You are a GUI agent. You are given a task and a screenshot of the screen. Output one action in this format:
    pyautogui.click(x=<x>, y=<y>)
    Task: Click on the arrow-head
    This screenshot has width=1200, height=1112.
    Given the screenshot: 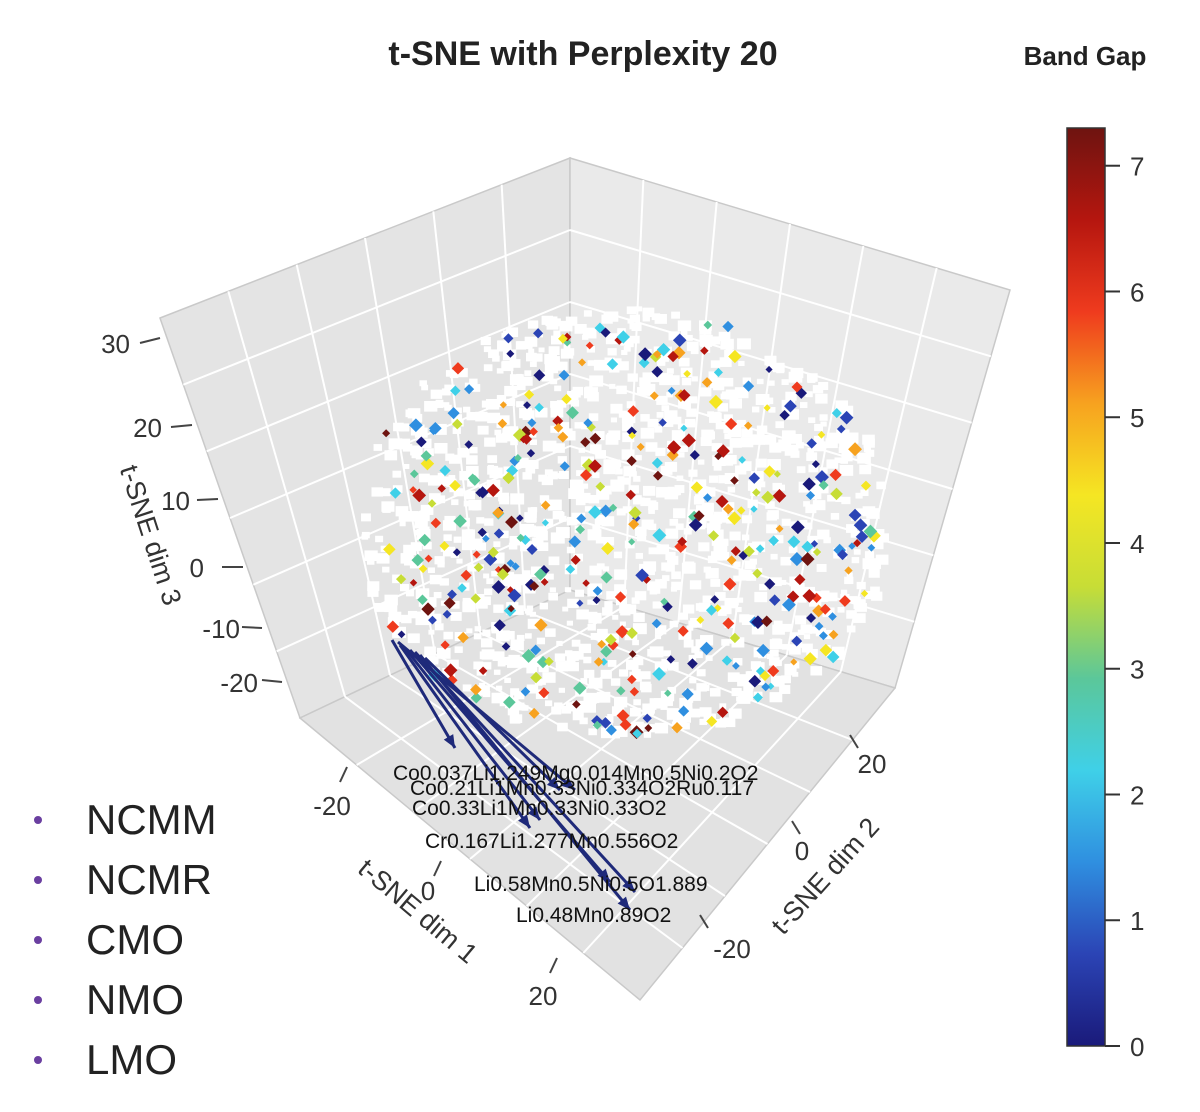 What is the action you would take?
    pyautogui.click(x=553, y=783)
    